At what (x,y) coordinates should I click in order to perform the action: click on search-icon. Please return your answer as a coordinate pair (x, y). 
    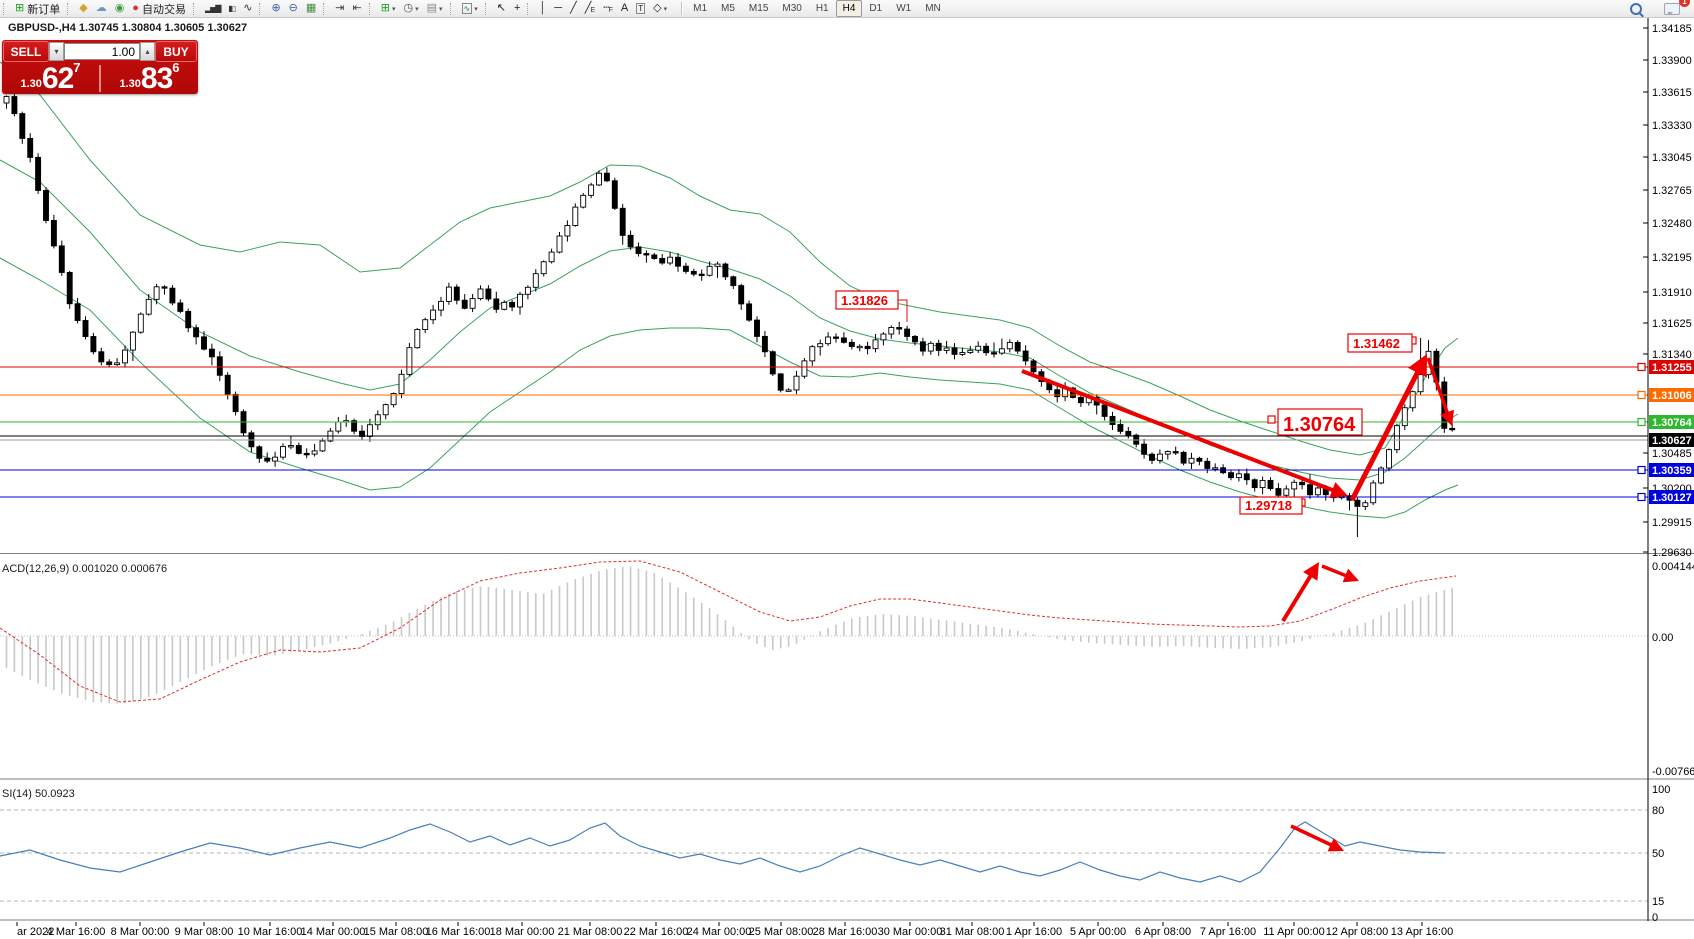
    Looking at the image, I should click on (1636, 8).